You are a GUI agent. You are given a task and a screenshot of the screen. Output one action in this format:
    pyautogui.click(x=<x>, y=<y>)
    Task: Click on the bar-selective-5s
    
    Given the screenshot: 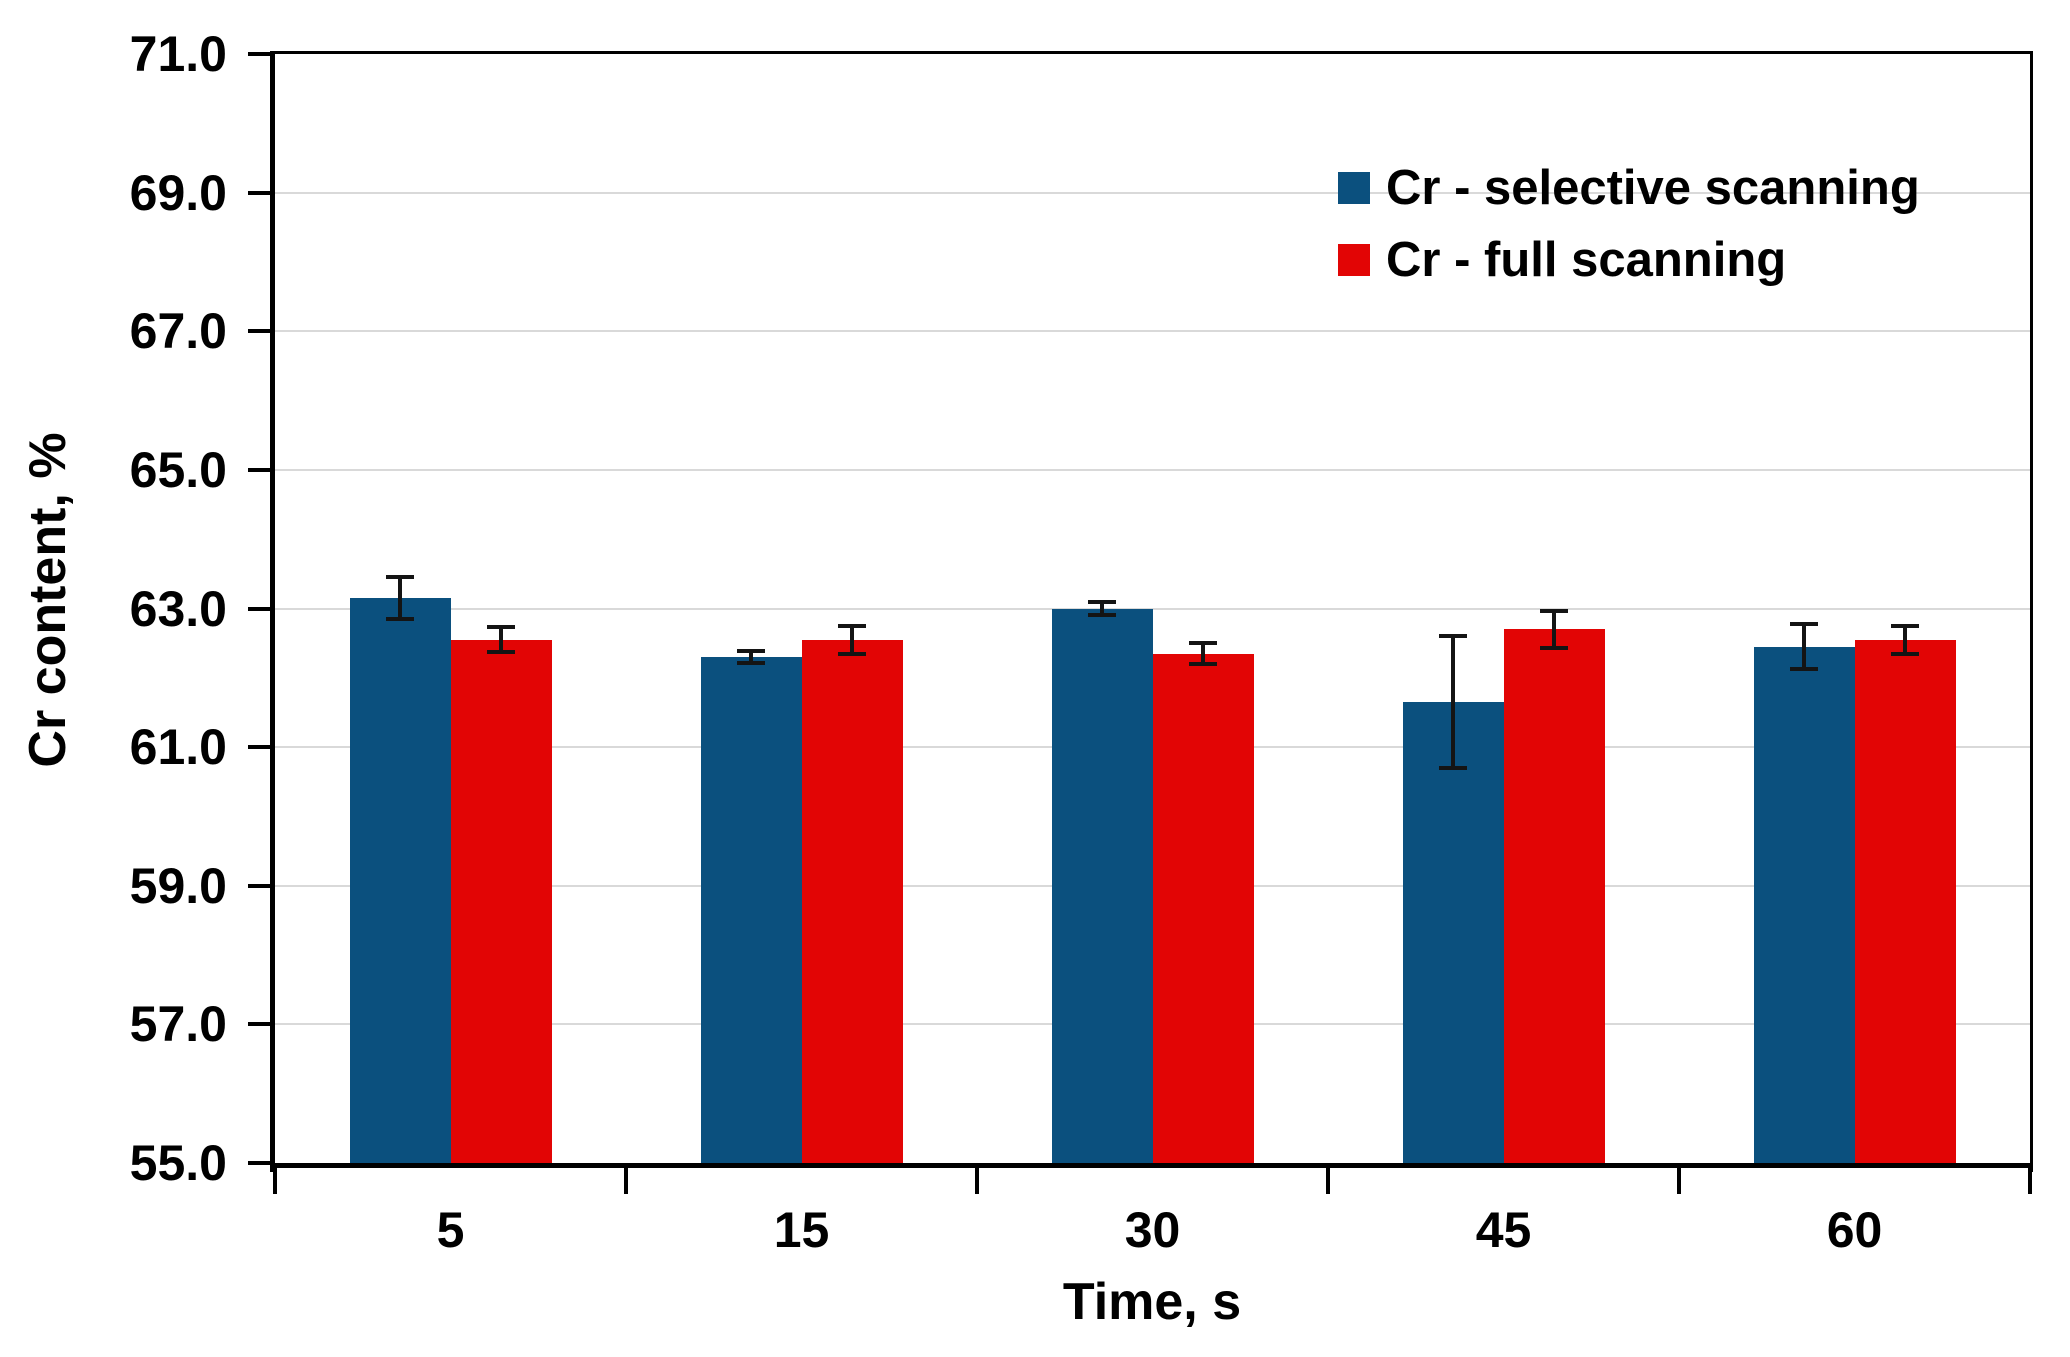 What is the action you would take?
    pyautogui.click(x=400, y=880)
    